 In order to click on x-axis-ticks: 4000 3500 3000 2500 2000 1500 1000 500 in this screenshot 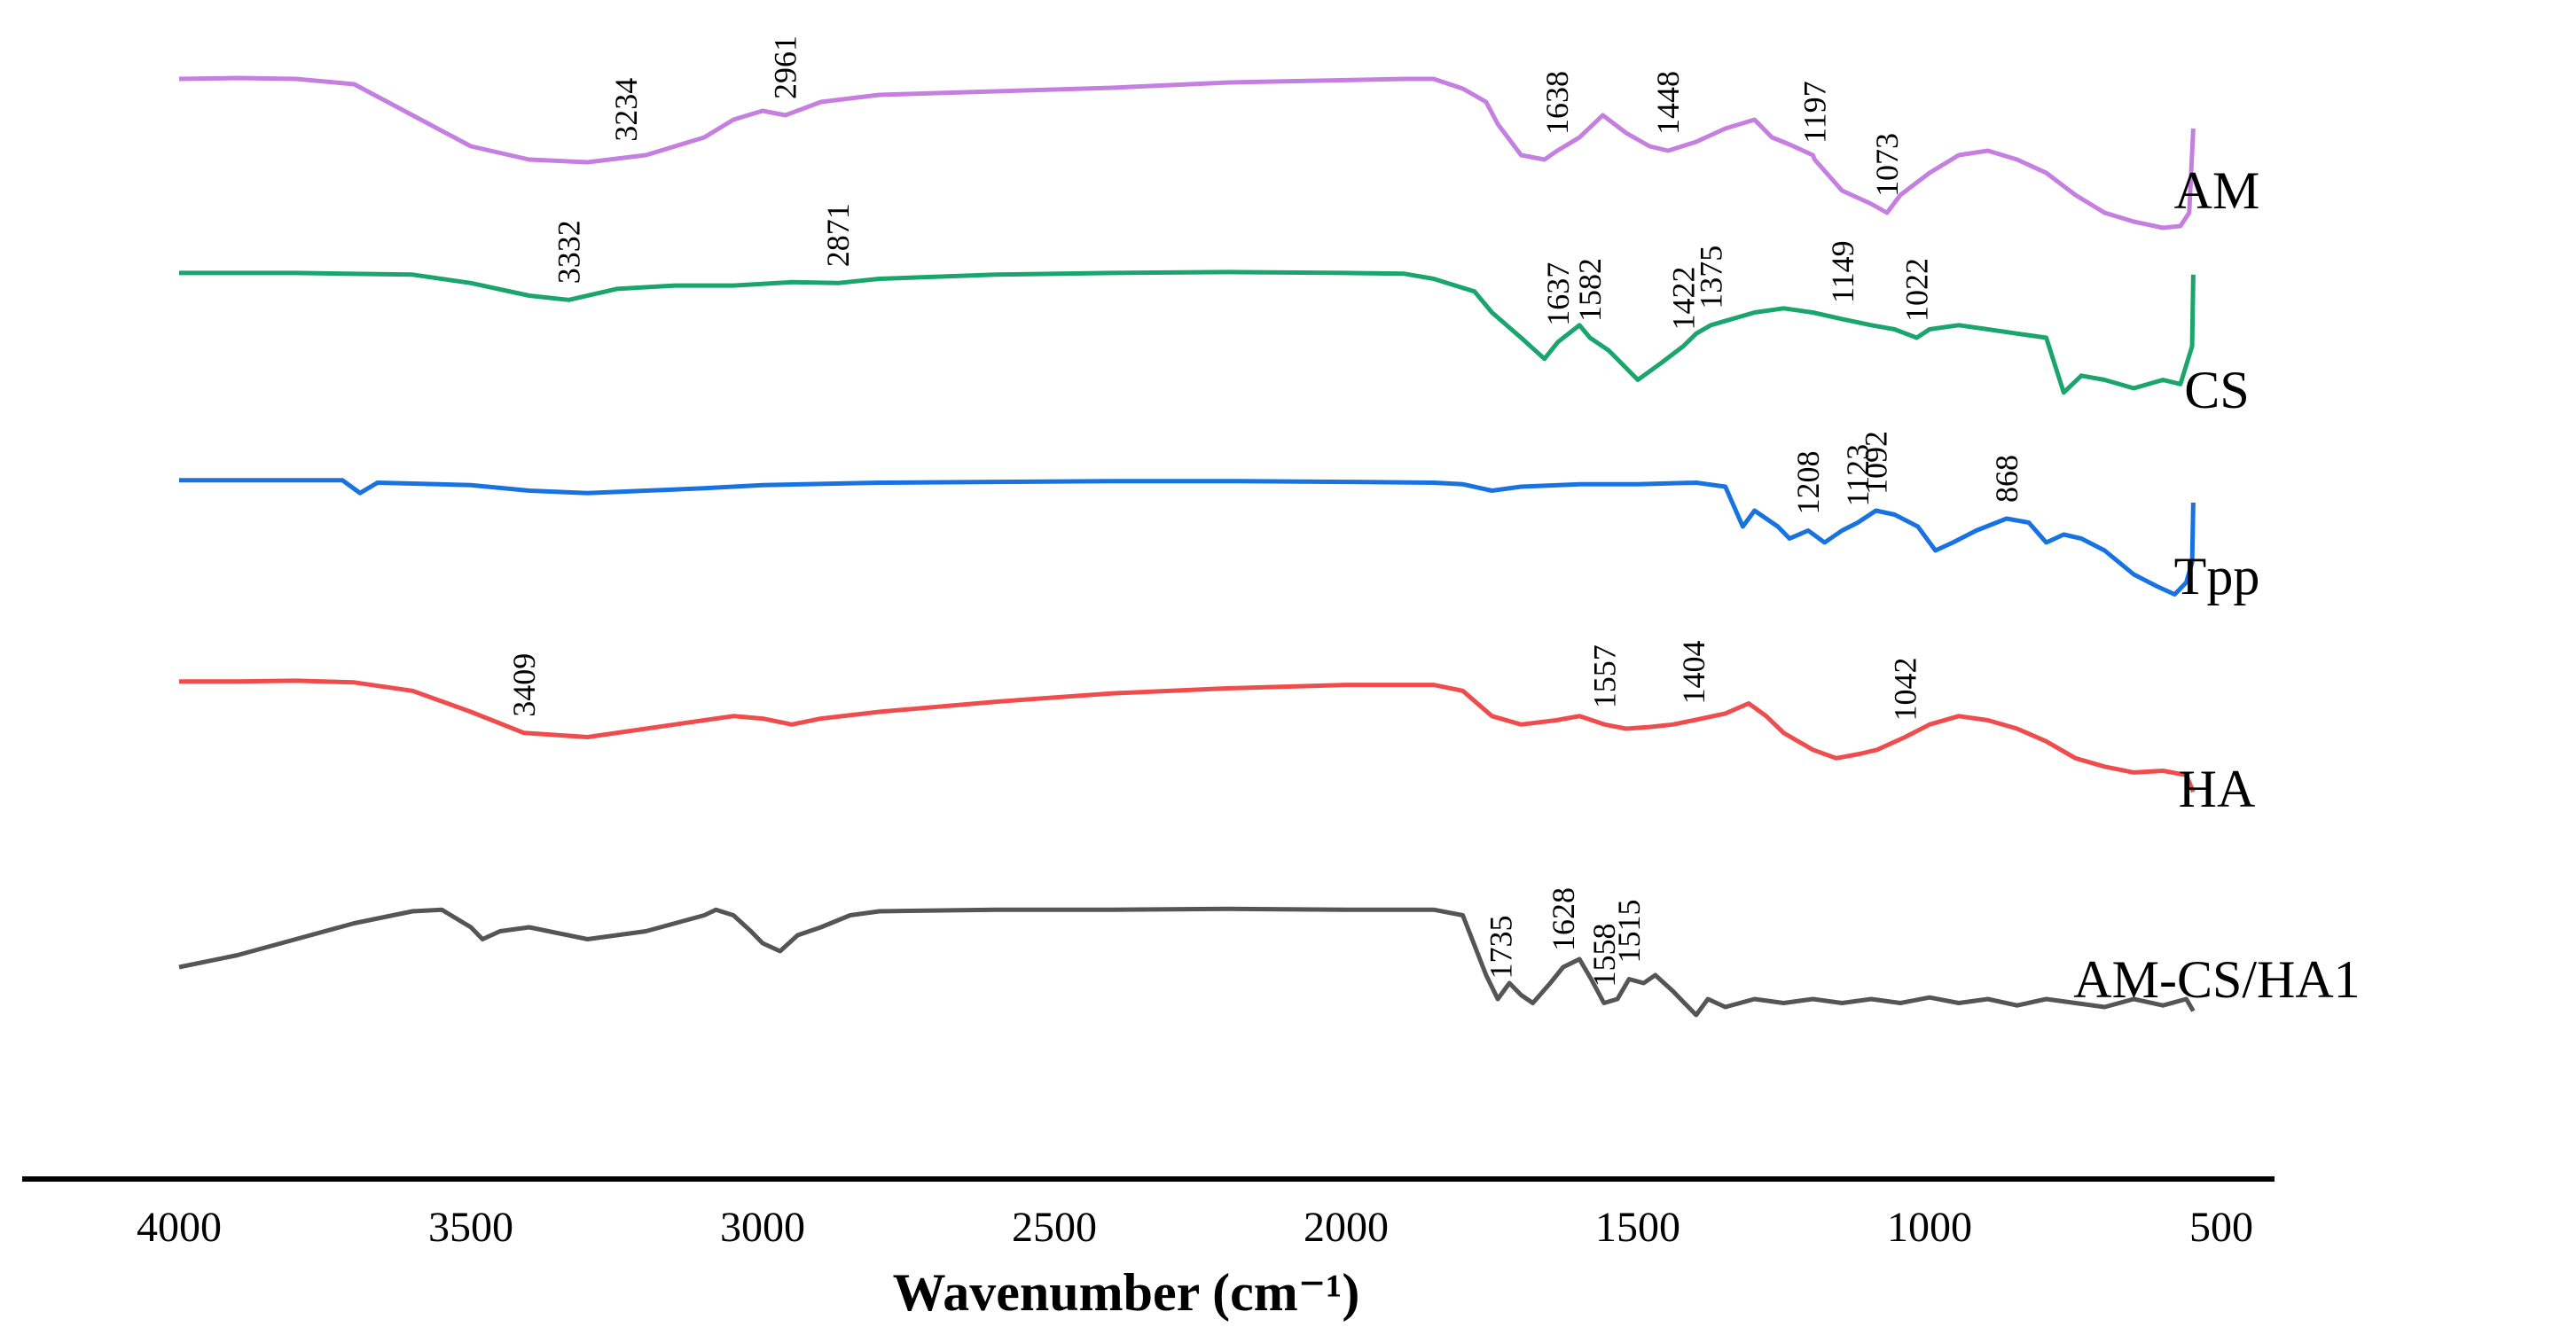, I will do `click(1195, 1228)`.